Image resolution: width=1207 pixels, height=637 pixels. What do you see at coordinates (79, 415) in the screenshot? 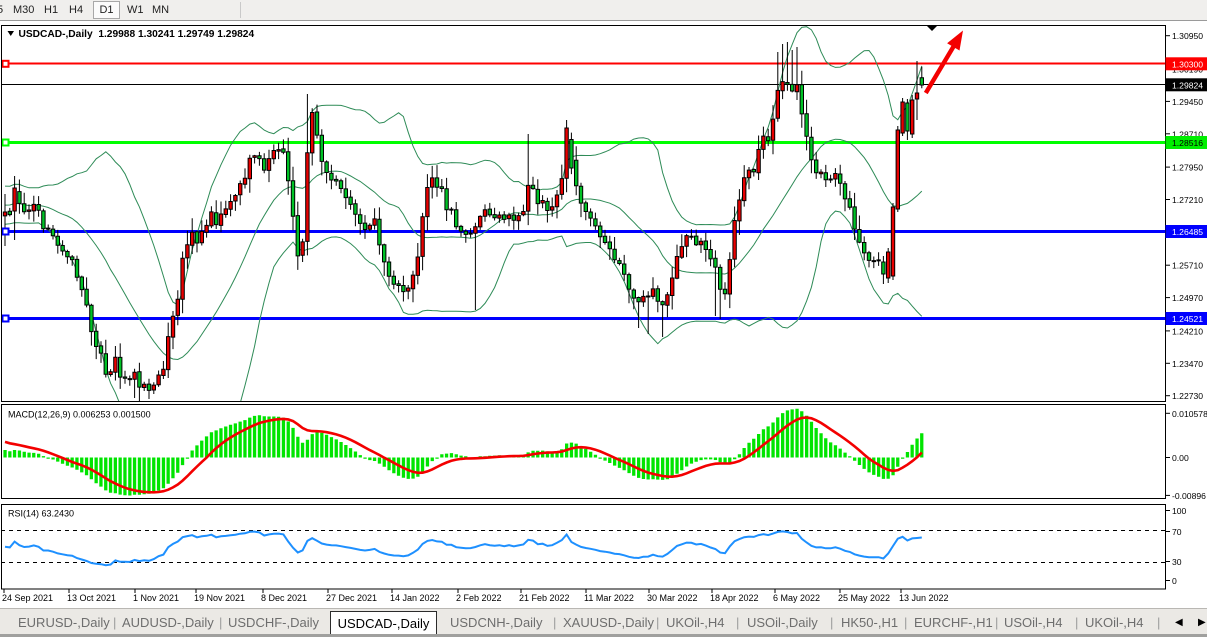
I see `svg-text:MACD(12,26,9) 0.006253 0.00150: MACD(12,26,9) 0.006253 0.001500` at bounding box center [79, 415].